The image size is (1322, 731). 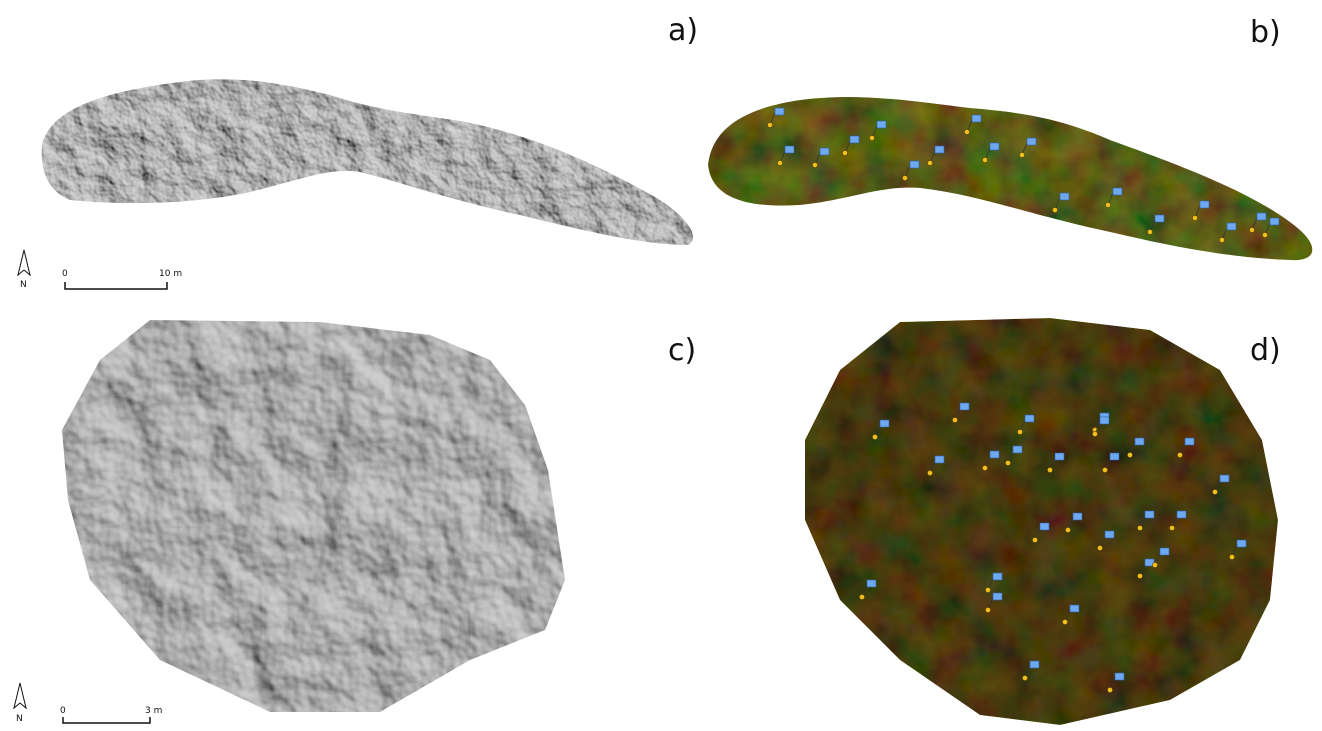 I want to click on orthophoto-b, so click(x=1010, y=179).